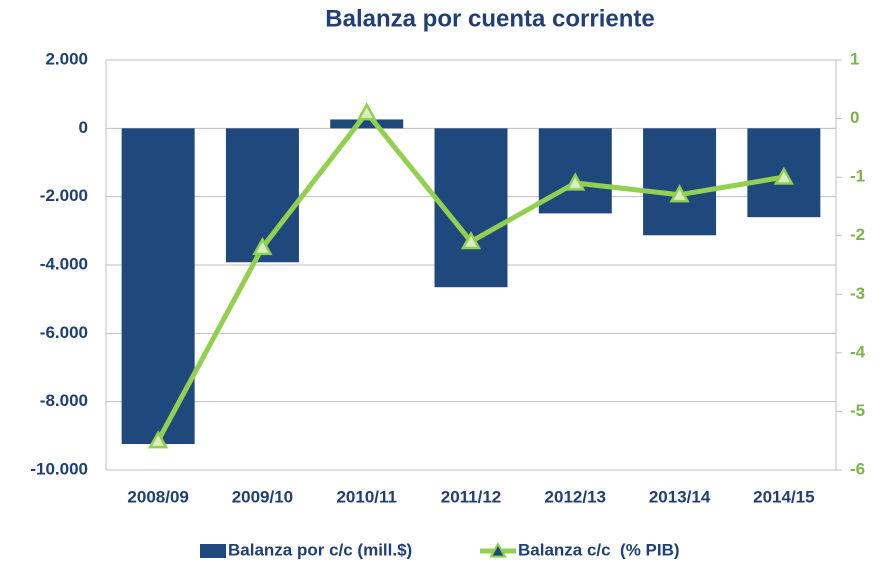  I want to click on y-tick-label: -10.000, so click(59, 468).